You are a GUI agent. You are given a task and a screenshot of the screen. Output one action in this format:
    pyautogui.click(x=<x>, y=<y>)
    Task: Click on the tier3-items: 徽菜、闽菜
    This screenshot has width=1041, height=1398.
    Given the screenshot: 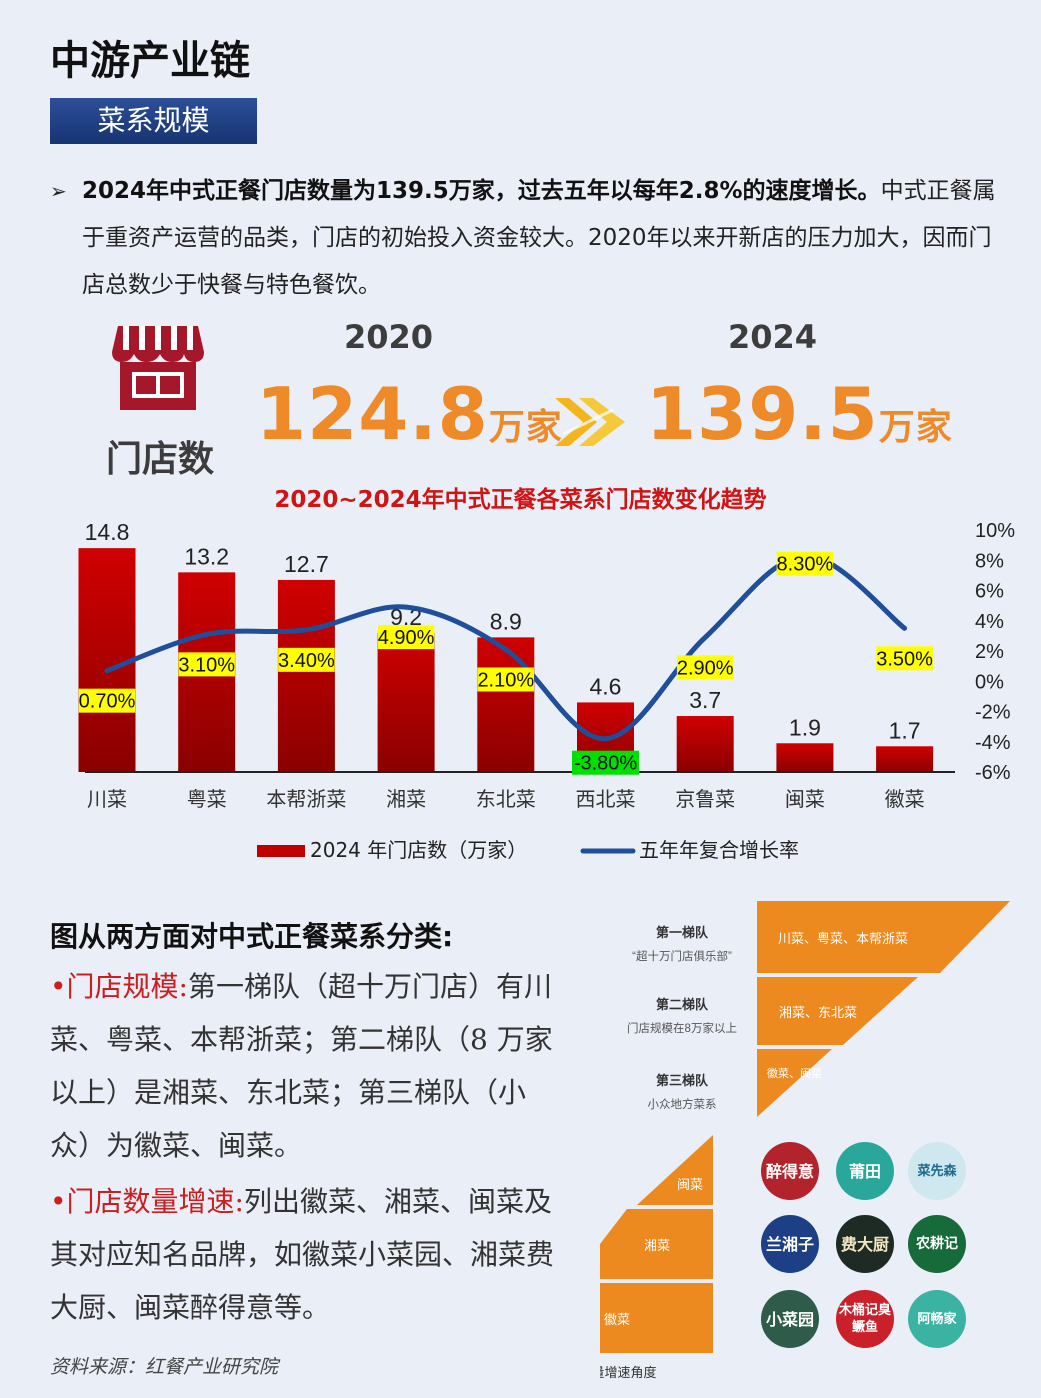 What is the action you would take?
    pyautogui.click(x=794, y=1073)
    